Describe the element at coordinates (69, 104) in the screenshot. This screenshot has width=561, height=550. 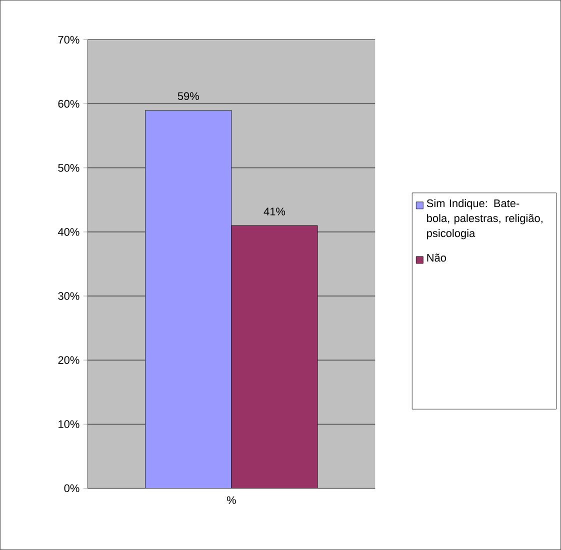
I see `y-tick-label: 60%` at that location.